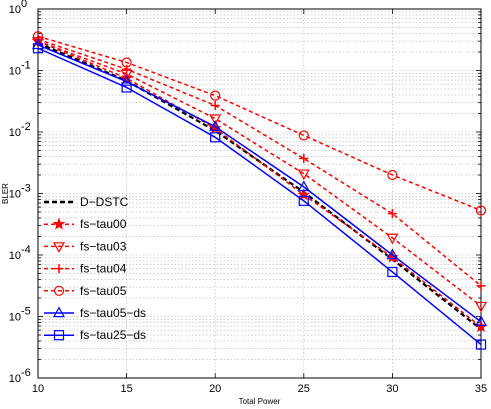  I want to click on y-tick-label-exponent: -3, so click(26, 189).